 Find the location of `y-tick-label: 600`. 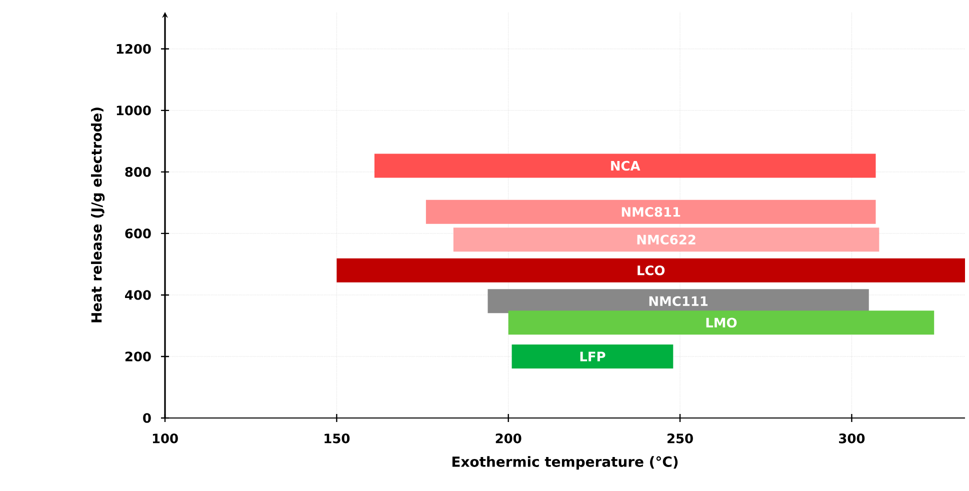

y-tick-label: 600 is located at coordinates (138, 233).